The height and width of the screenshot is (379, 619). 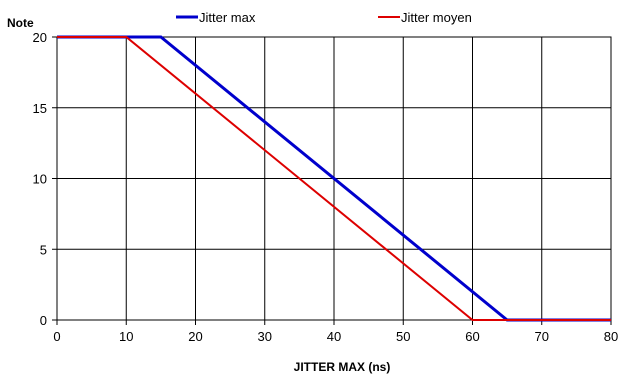 I want to click on x-tick-label: 80, so click(x=611, y=336).